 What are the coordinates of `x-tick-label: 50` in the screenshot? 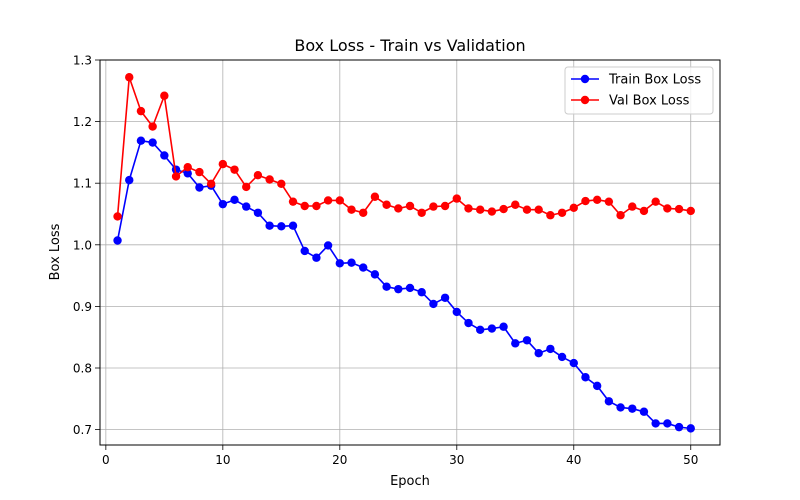 It's located at (690, 460).